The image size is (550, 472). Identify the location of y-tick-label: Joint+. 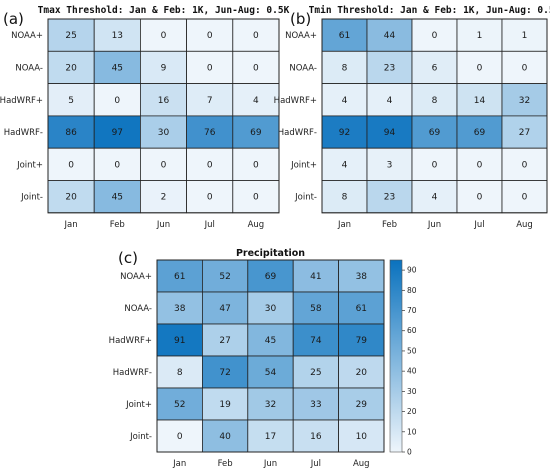
(303, 165).